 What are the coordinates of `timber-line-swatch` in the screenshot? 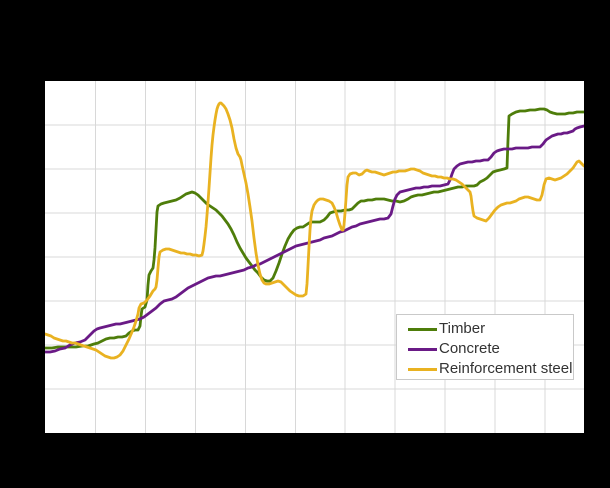 It's located at (422, 329).